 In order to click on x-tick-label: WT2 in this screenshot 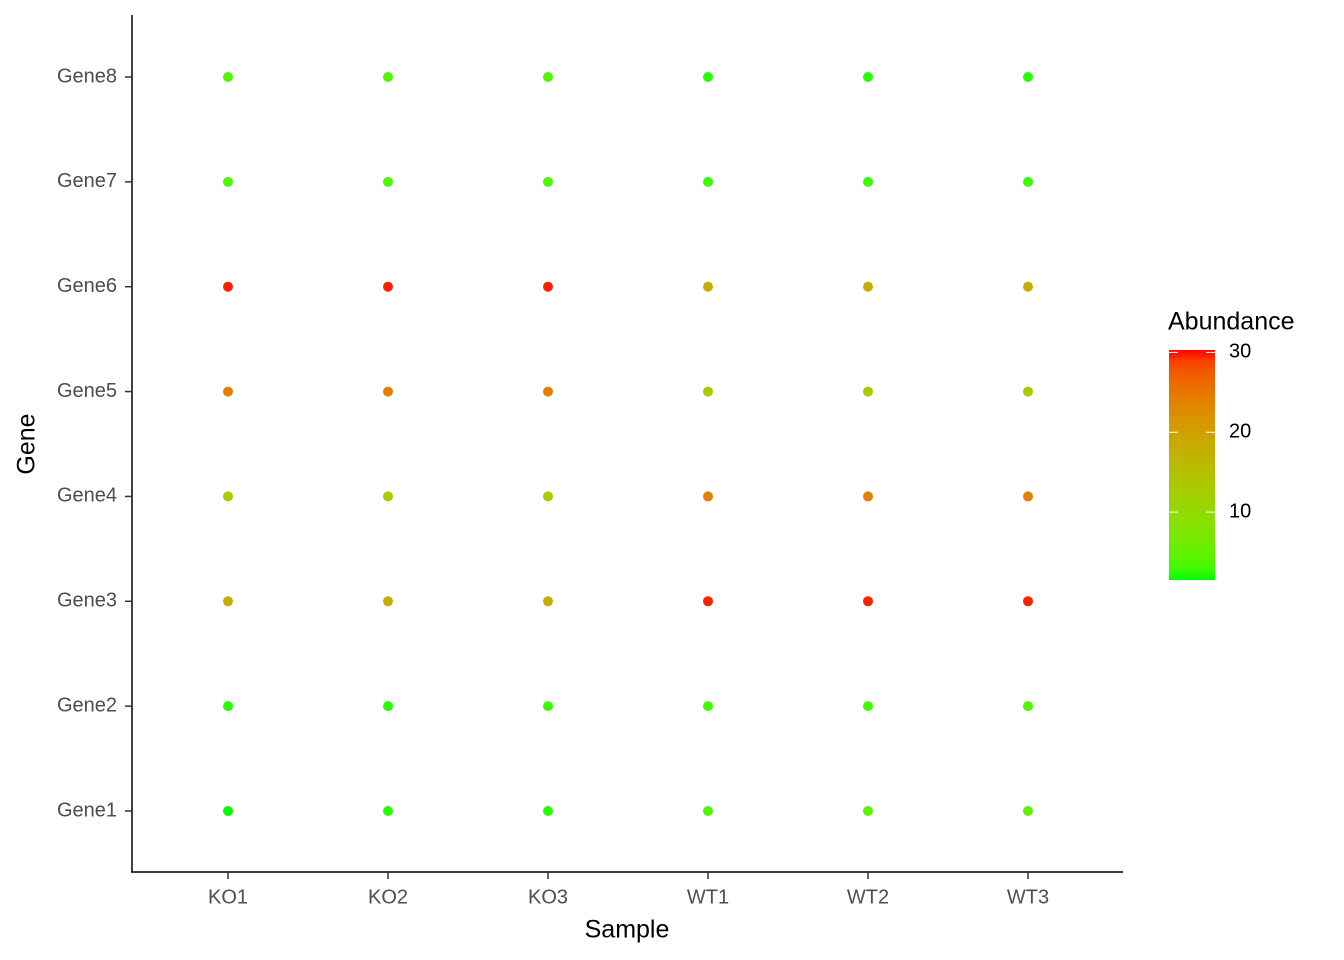, I will do `click(868, 897)`.